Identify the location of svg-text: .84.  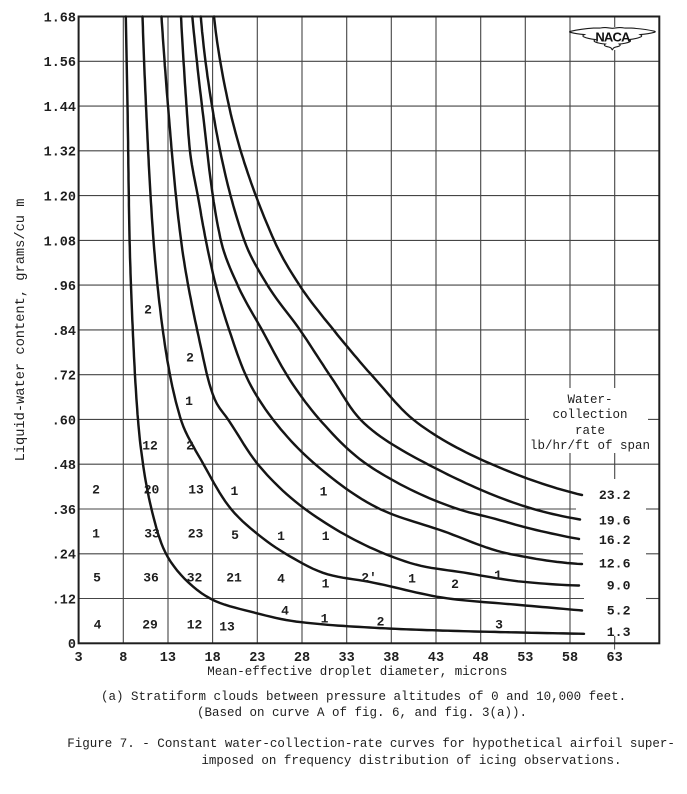
(64, 332).